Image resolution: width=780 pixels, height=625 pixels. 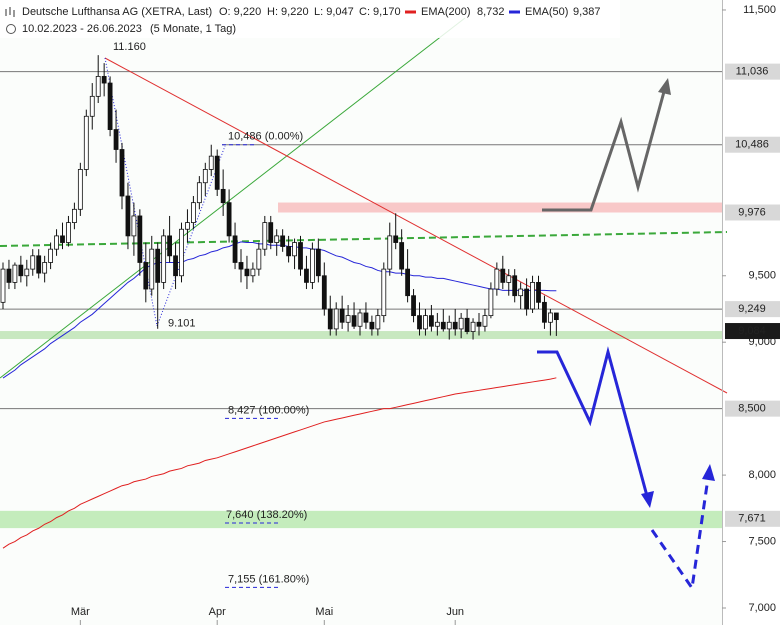 What do you see at coordinates (268, 579) in the screenshot?
I see `annotation: 7,155 (161.80%)` at bounding box center [268, 579].